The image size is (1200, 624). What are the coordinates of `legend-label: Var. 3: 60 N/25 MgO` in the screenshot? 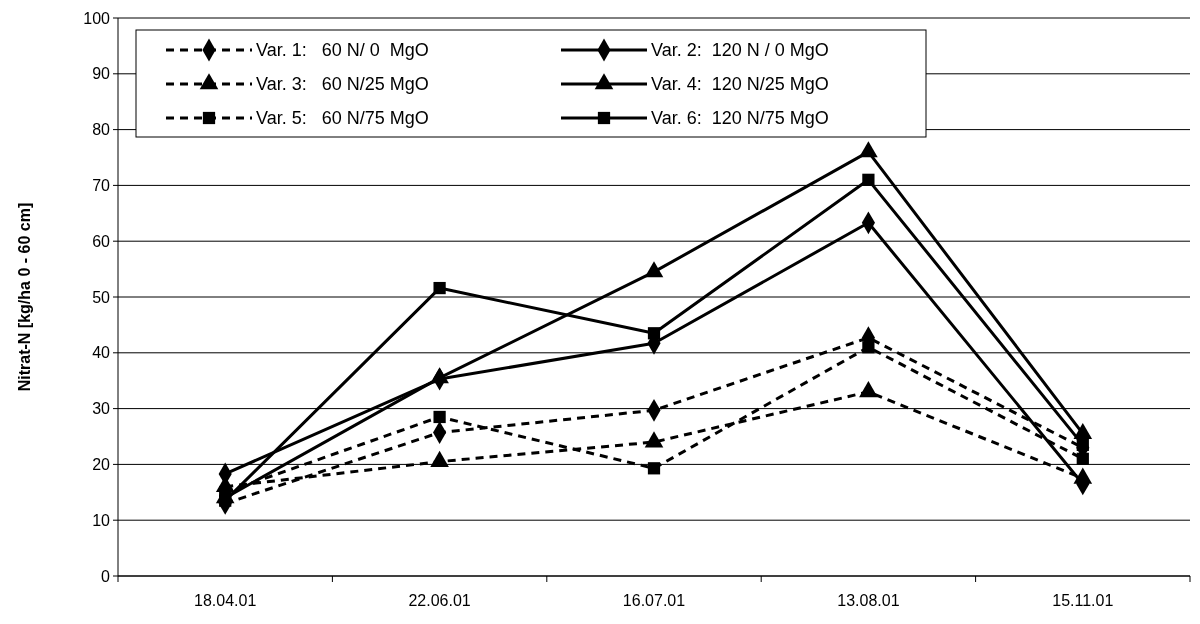 It's located at (342, 84).